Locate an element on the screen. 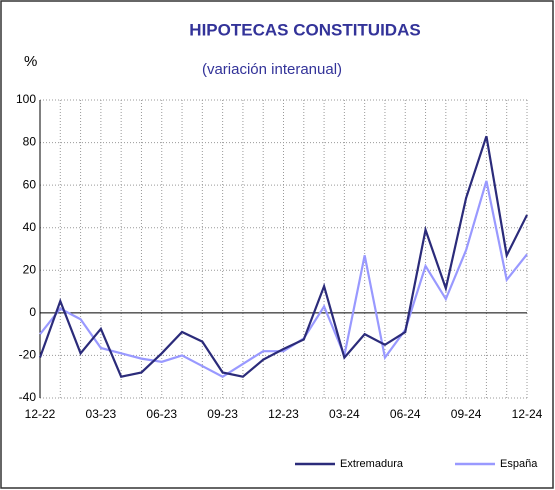 Image resolution: width=555 pixels, height=490 pixels. x-tick-label: 03-24 is located at coordinates (344, 414).